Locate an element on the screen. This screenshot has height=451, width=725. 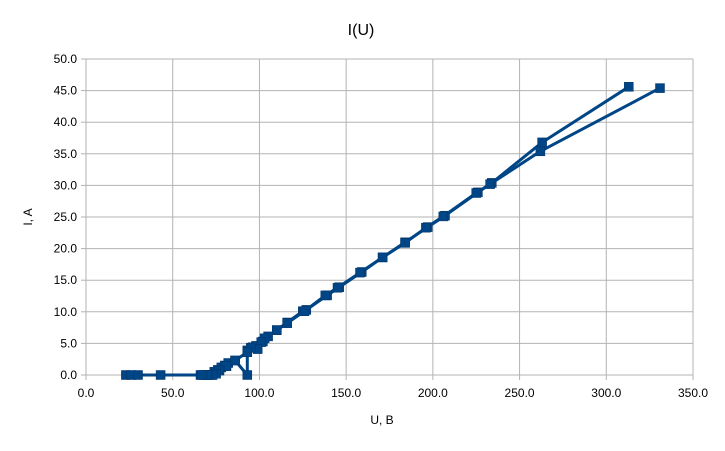
y-tick-label: 5.0 is located at coordinates (68, 343).